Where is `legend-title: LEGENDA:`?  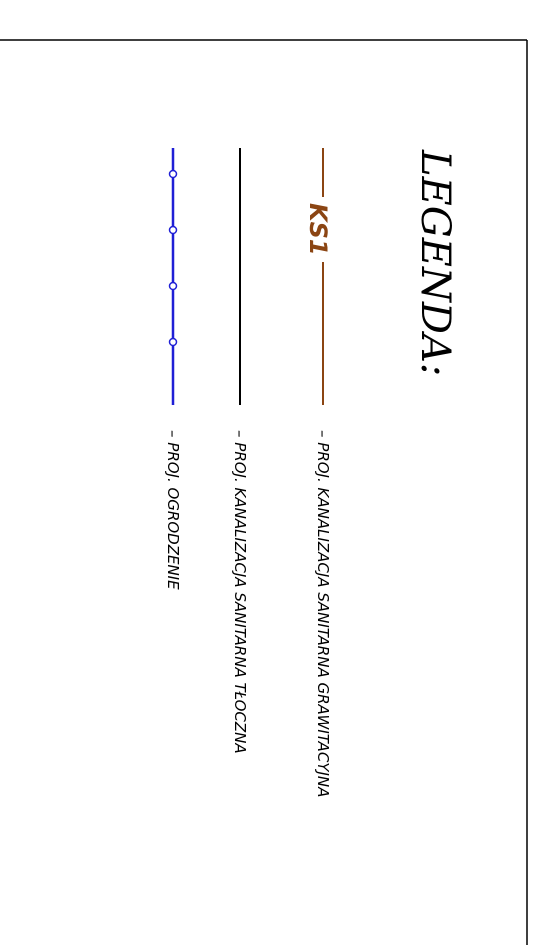 legend-title: LEGENDA: is located at coordinates (435, 262).